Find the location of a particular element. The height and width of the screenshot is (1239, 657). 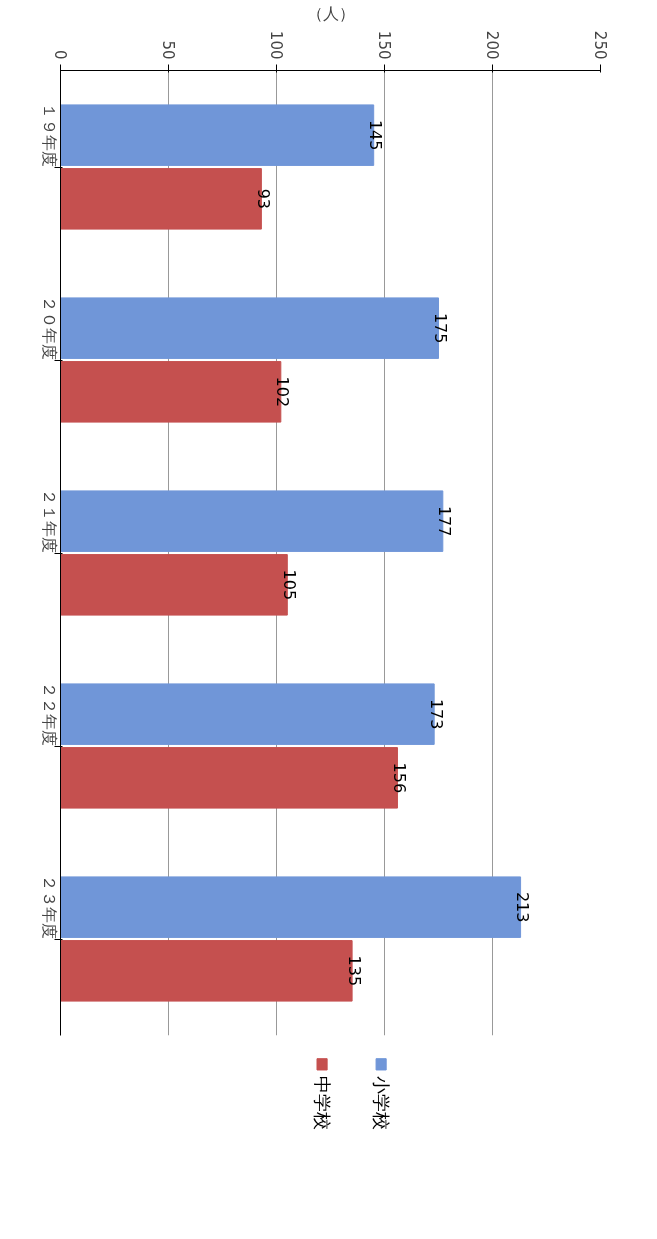

x-tick-label: 0 is located at coordinates (59, 54).